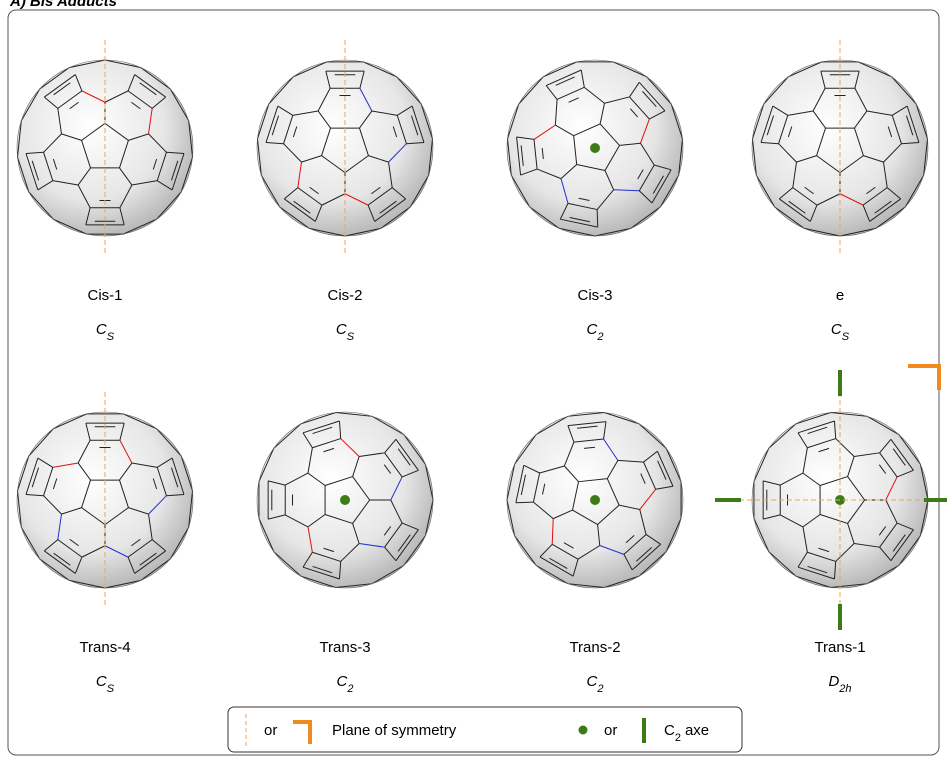 This screenshot has height=760, width=947. I want to click on c2-axis-bar, so click(935, 500).